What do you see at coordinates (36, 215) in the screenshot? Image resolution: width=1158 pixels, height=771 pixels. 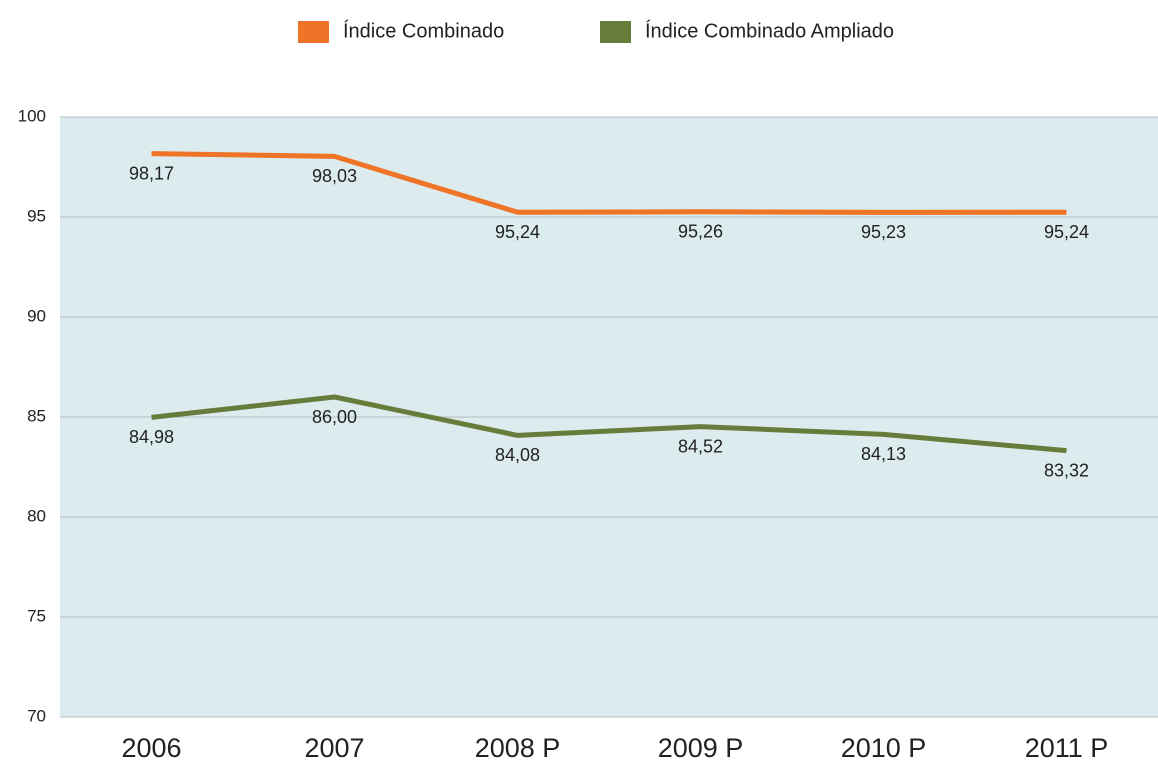 I see `y-tick-label: 95` at bounding box center [36, 215].